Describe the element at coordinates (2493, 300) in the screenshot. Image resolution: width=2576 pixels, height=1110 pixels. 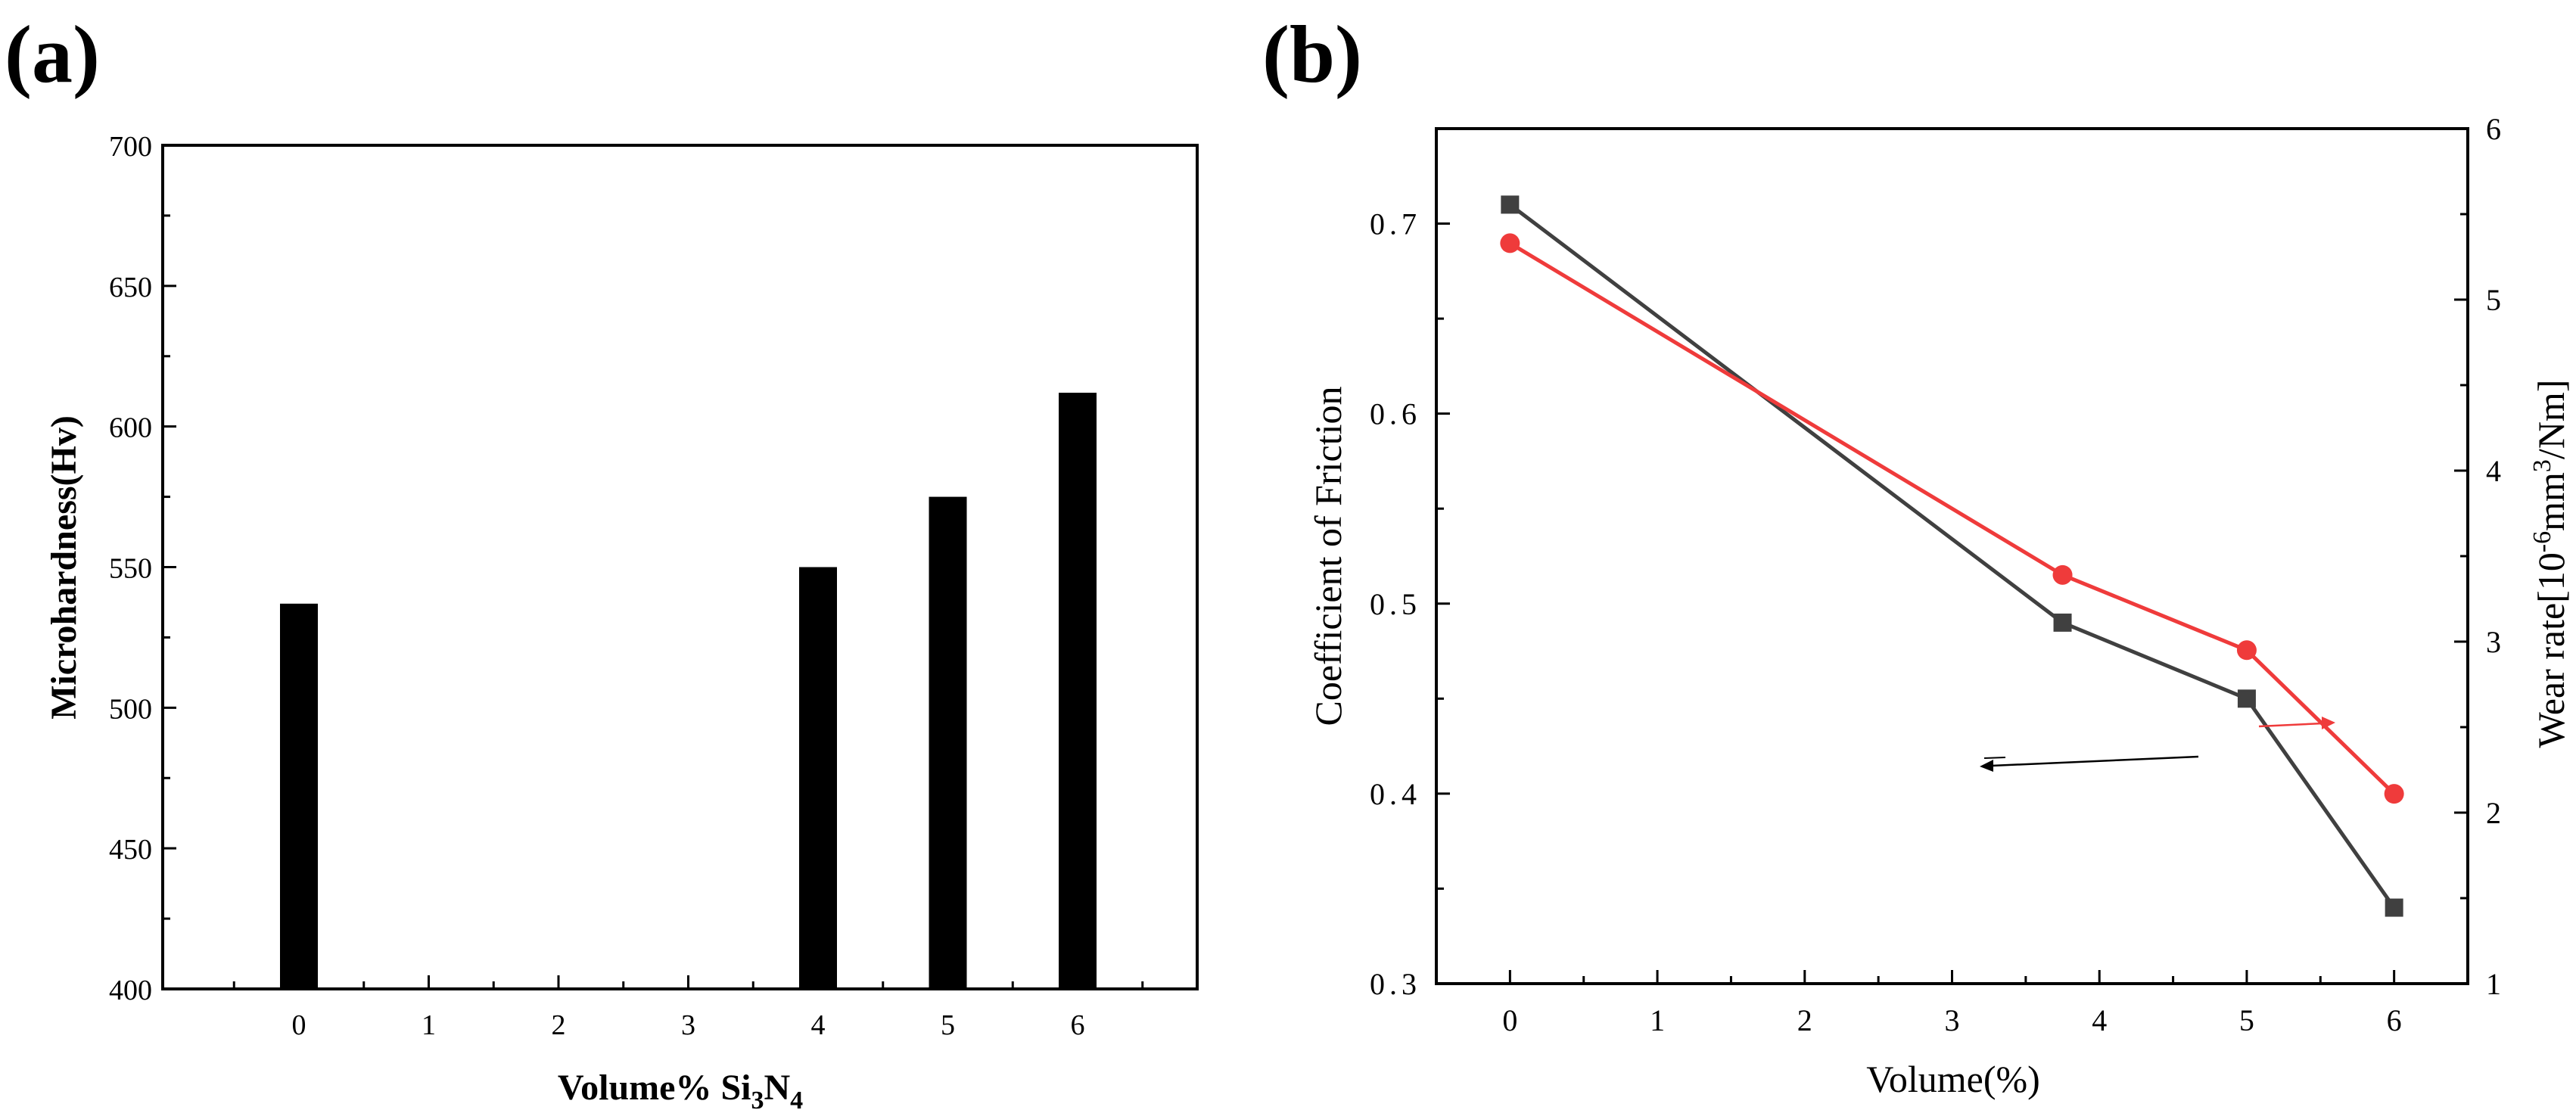
I see `right-tick-label: 5` at that location.